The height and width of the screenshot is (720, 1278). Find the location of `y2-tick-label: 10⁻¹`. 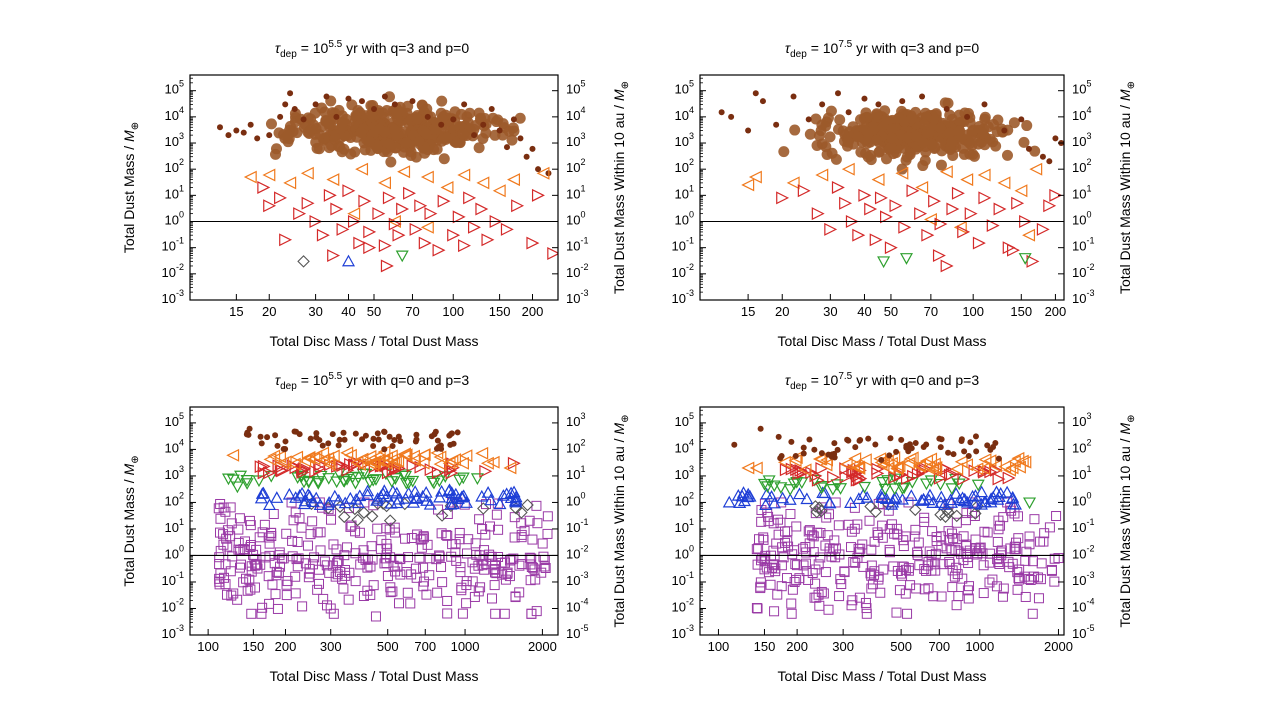

y2-tick-label: 10⁻¹ is located at coordinates (1083, 245).